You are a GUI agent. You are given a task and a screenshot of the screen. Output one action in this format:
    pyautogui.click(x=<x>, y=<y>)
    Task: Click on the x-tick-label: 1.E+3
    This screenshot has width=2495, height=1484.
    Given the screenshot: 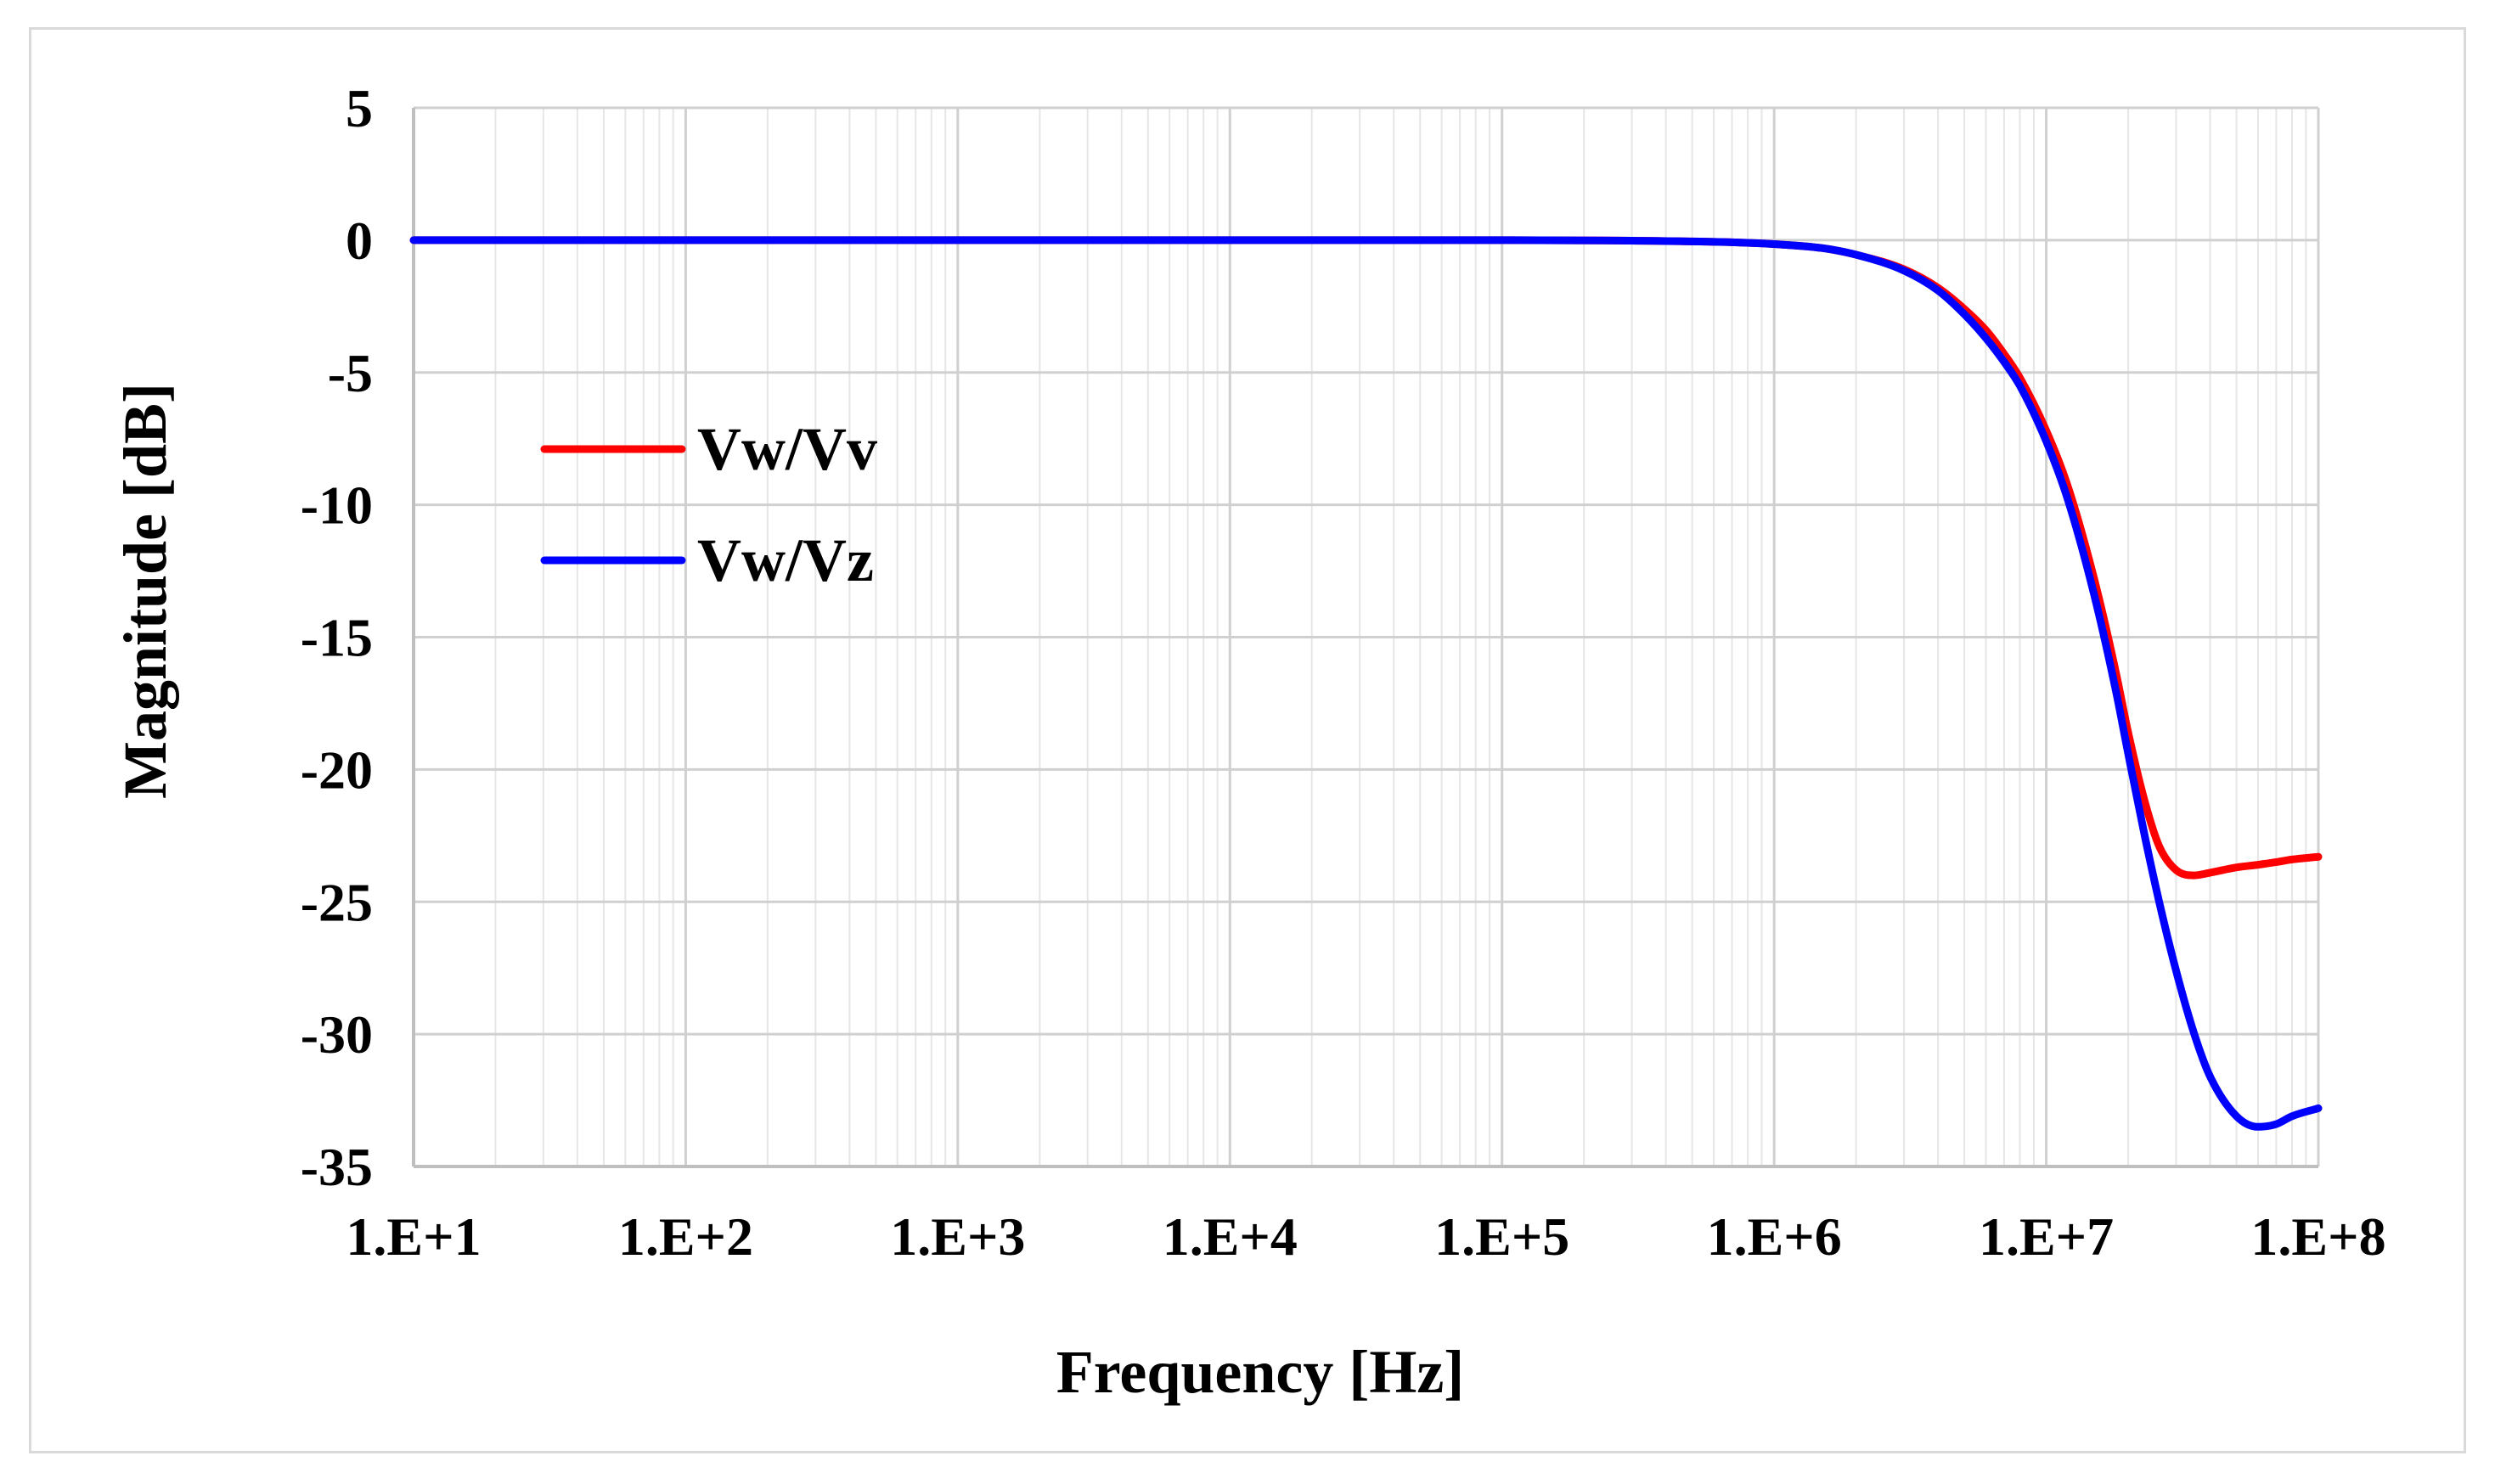 What is the action you would take?
    pyautogui.click(x=957, y=1237)
    